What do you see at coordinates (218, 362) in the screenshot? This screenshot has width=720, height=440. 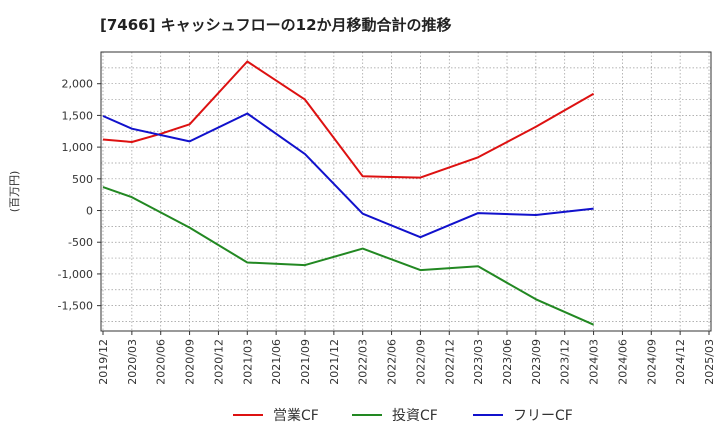 I see `x-tick-label: 2020/12` at bounding box center [218, 362].